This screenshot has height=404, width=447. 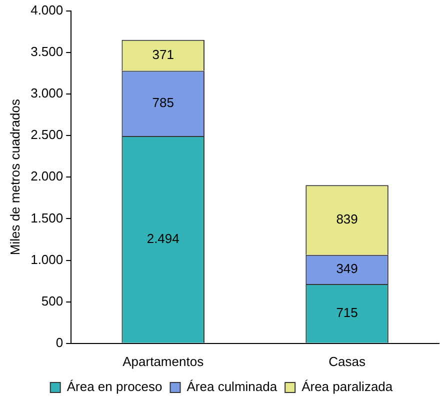 What do you see at coordinates (232, 386) in the screenshot?
I see `legend-label: Área culminada` at bounding box center [232, 386].